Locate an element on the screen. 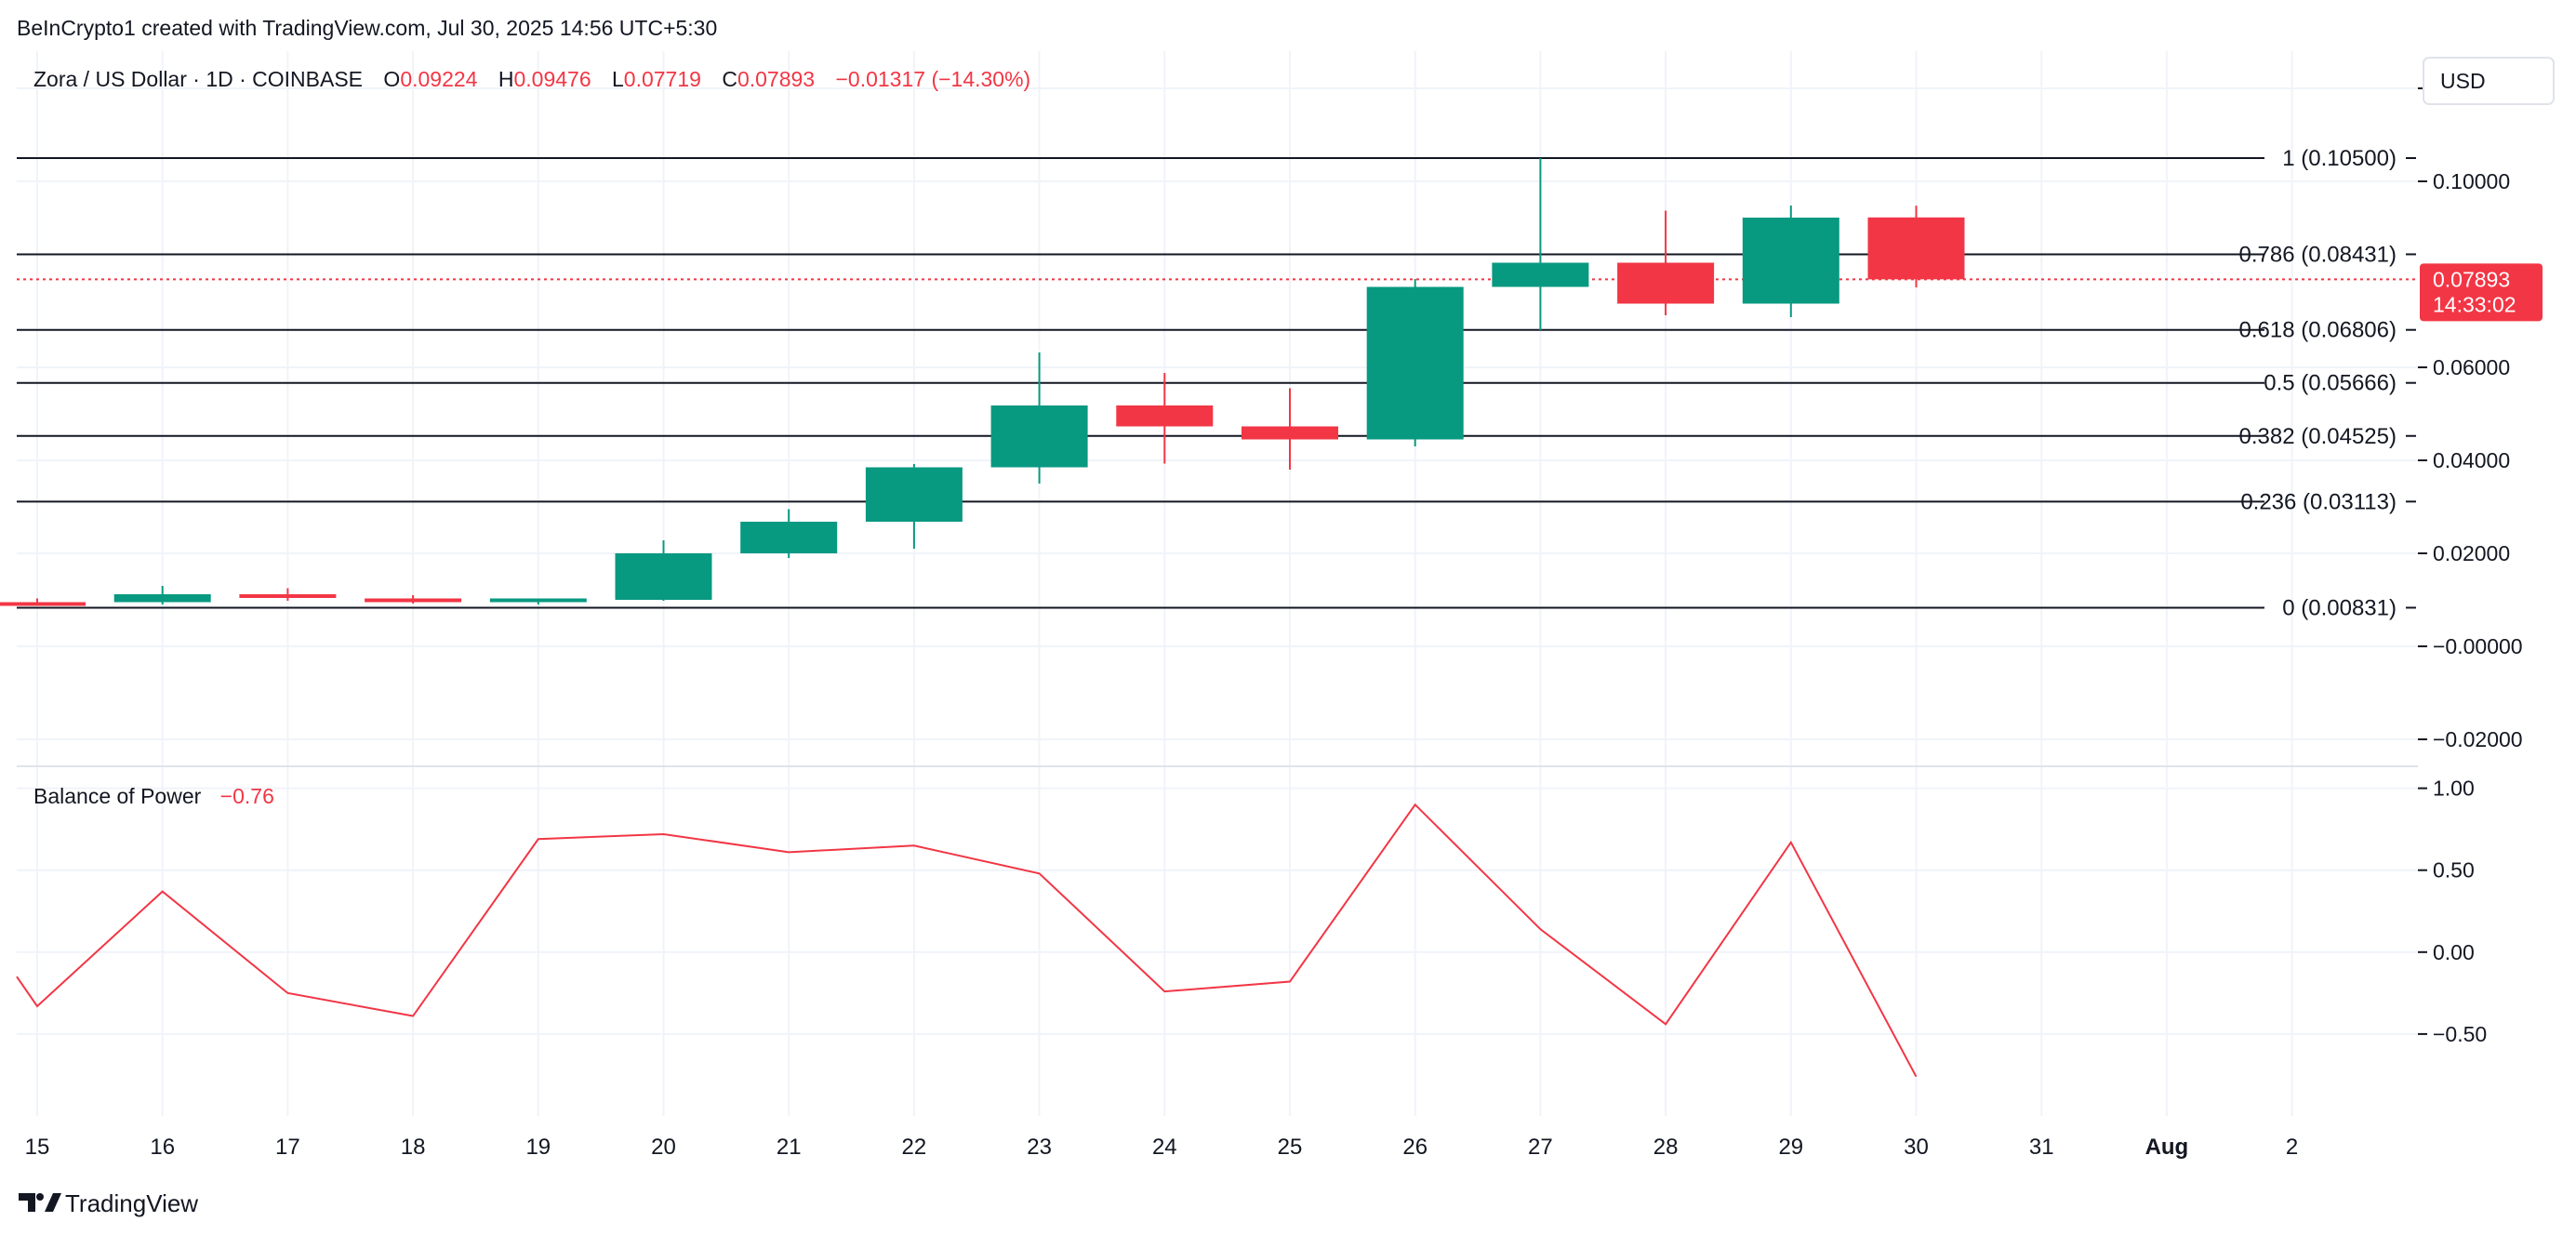 Image resolution: width=2576 pixels, height=1235 pixels. time-axis-label: 30 is located at coordinates (1916, 1147).